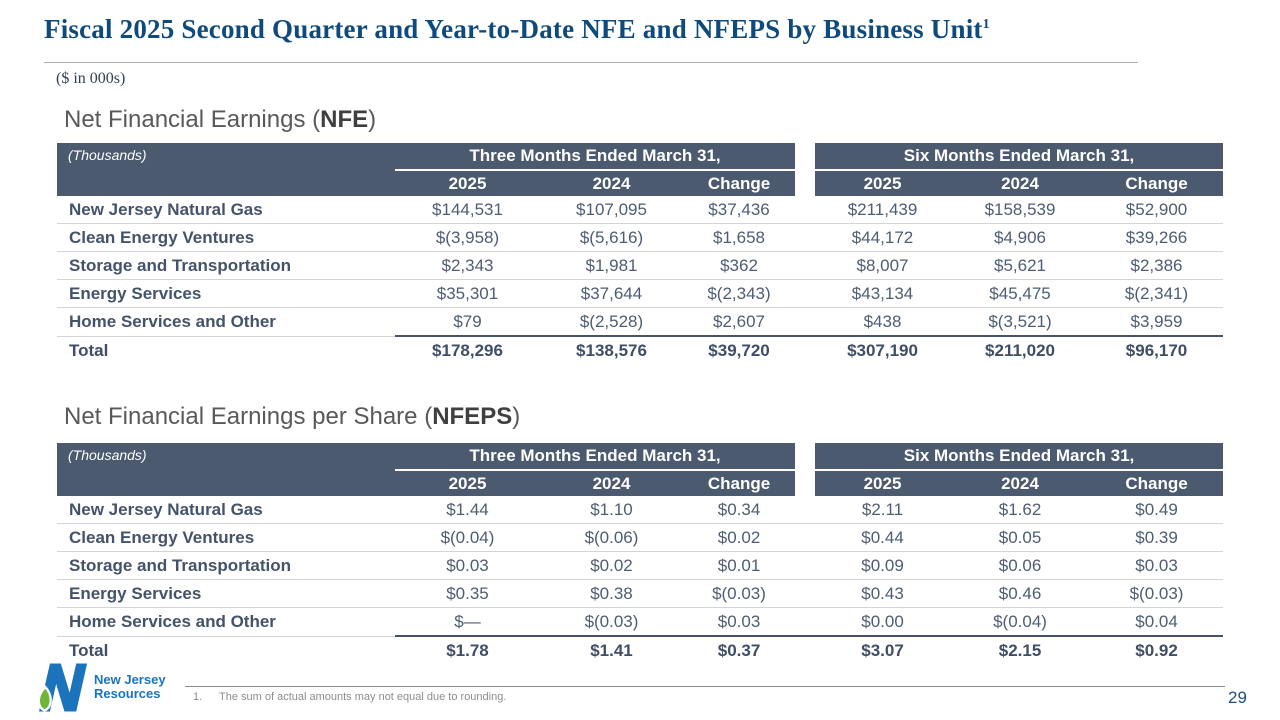  What do you see at coordinates (1020, 649) in the screenshot?
I see `cell-value: $2.15` at bounding box center [1020, 649].